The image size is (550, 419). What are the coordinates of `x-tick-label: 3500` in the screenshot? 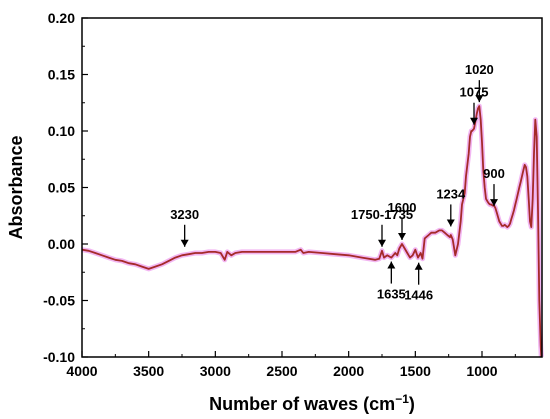 It's located at (148, 371).